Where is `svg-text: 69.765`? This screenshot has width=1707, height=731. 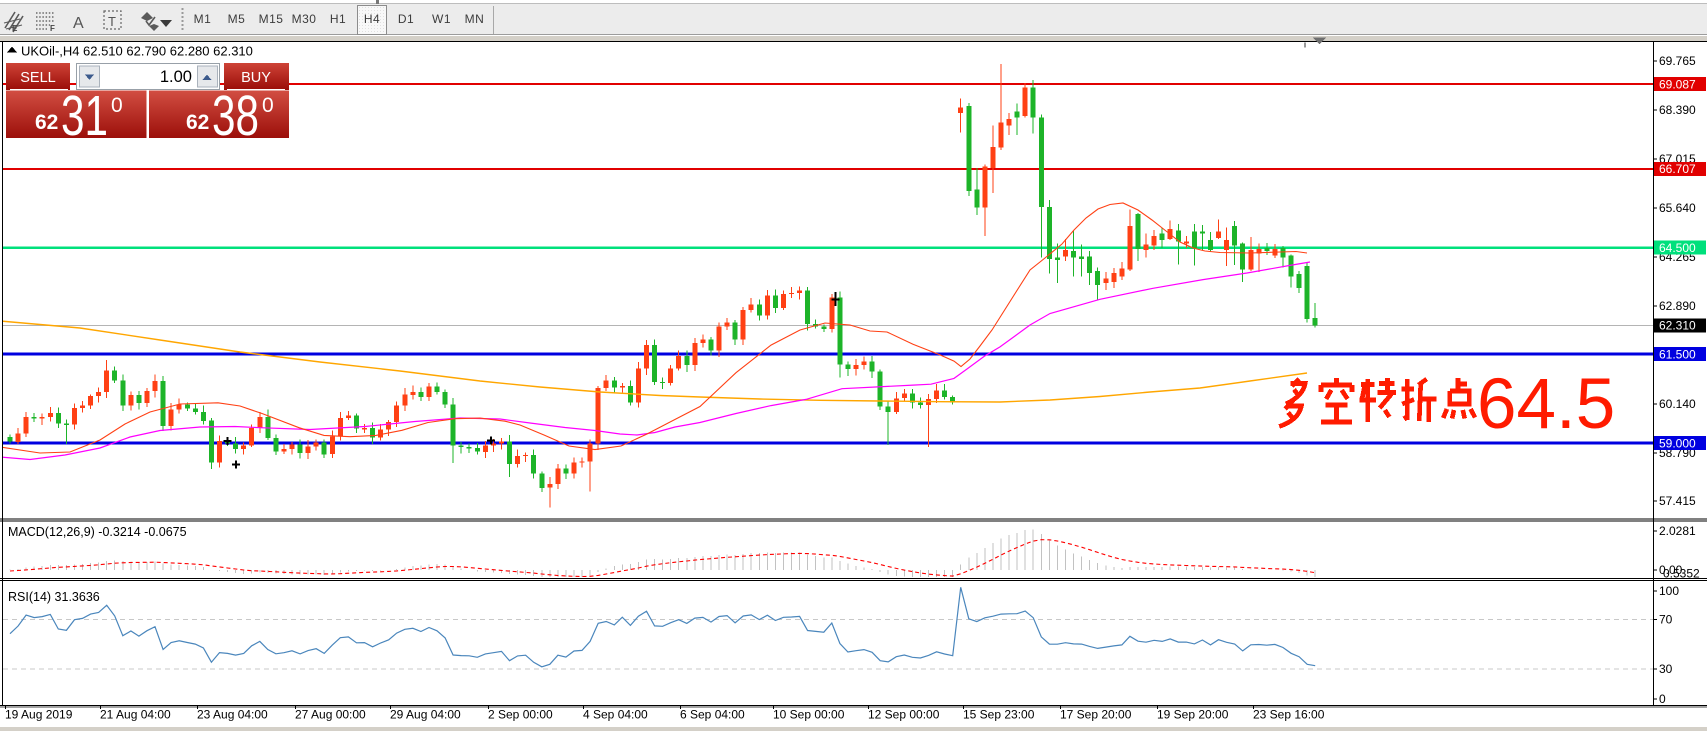 svg-text: 69.765 is located at coordinates (1677, 61).